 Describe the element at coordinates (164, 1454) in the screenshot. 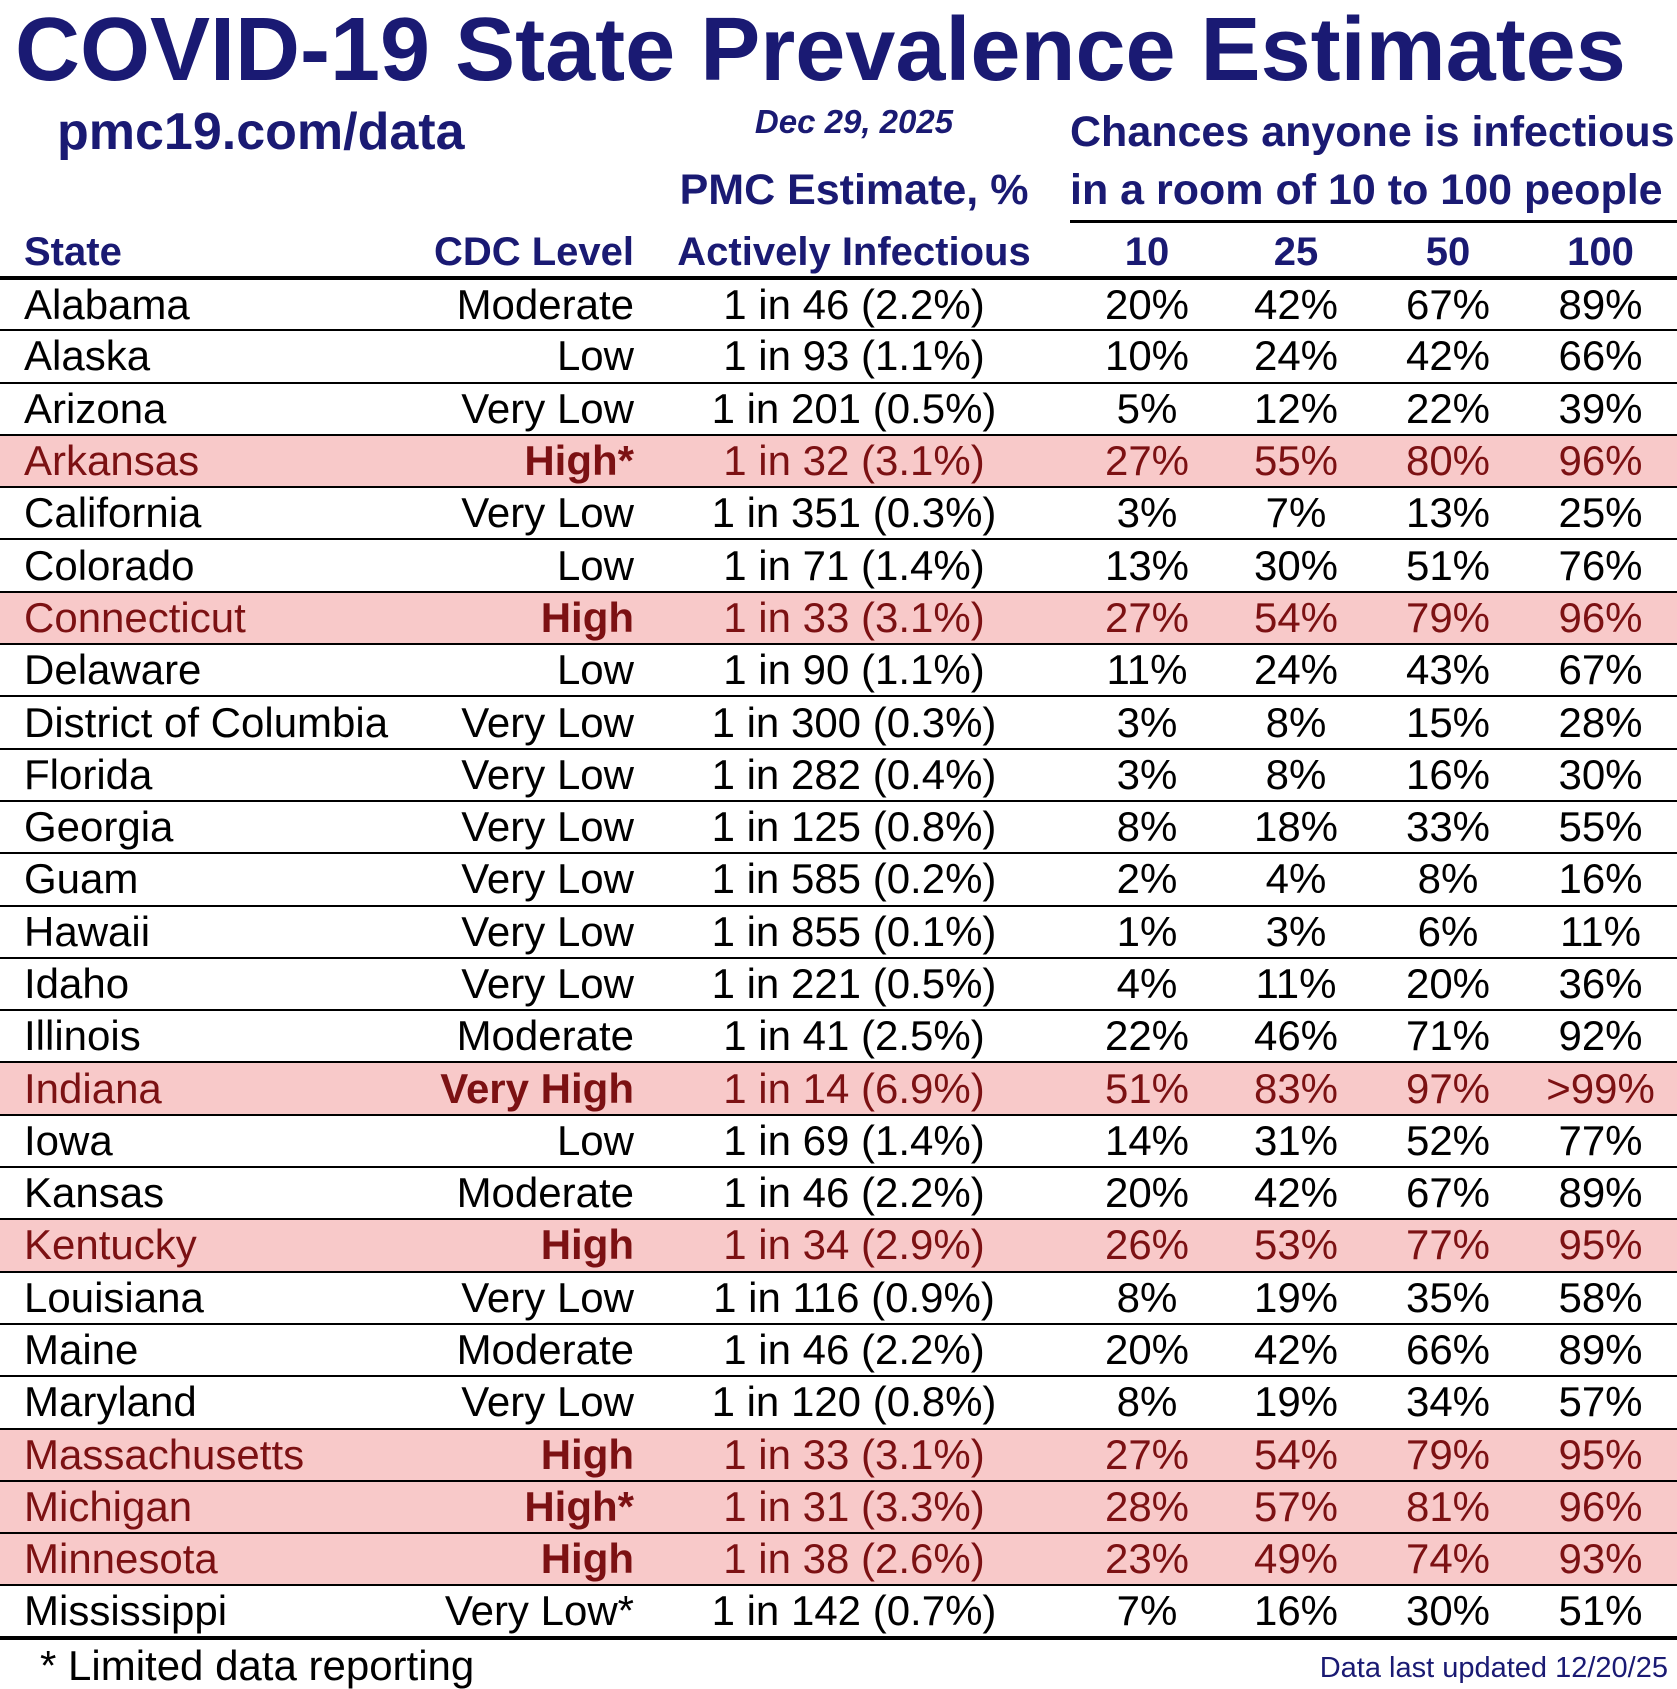

I see `cell-state: Massachusetts` at that location.